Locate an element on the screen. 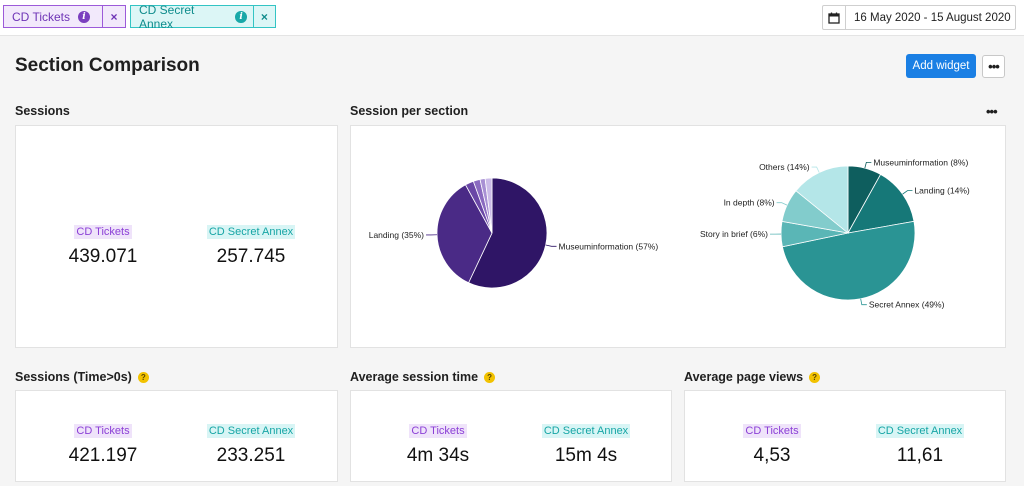 Image resolution: width=1024 pixels, height=486 pixels. session-per-section-heading-text: Session per section is located at coordinates (409, 111).